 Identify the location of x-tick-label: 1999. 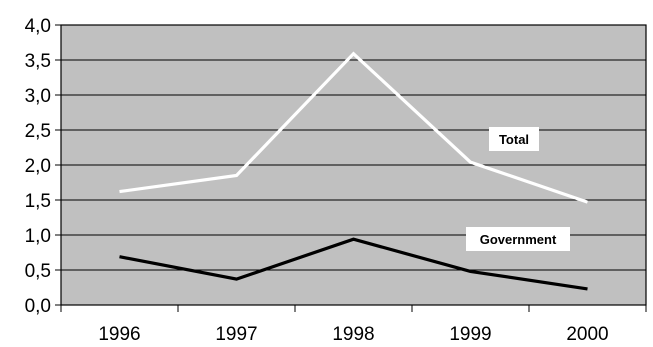
(470, 334).